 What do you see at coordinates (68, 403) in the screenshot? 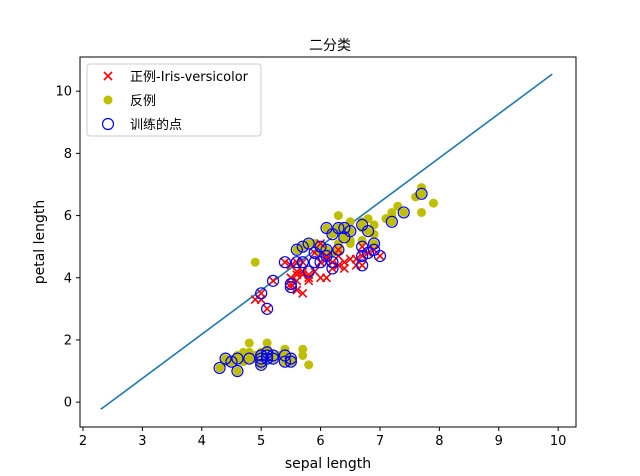
I see `y-tick-label: 0` at bounding box center [68, 403].